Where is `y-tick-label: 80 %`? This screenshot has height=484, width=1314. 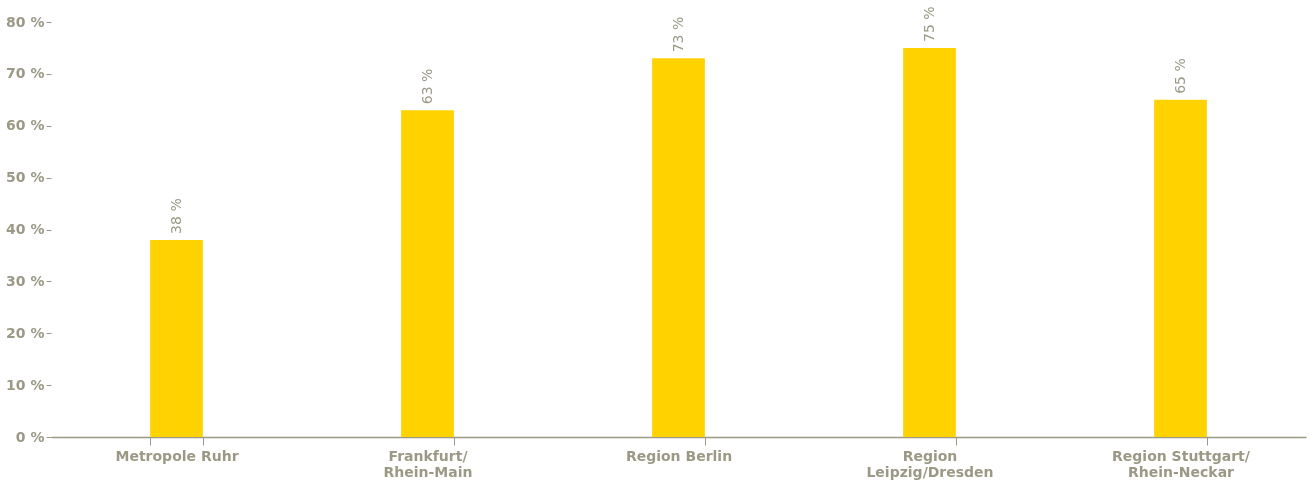 y-tick-label: 80 % is located at coordinates (25, 21).